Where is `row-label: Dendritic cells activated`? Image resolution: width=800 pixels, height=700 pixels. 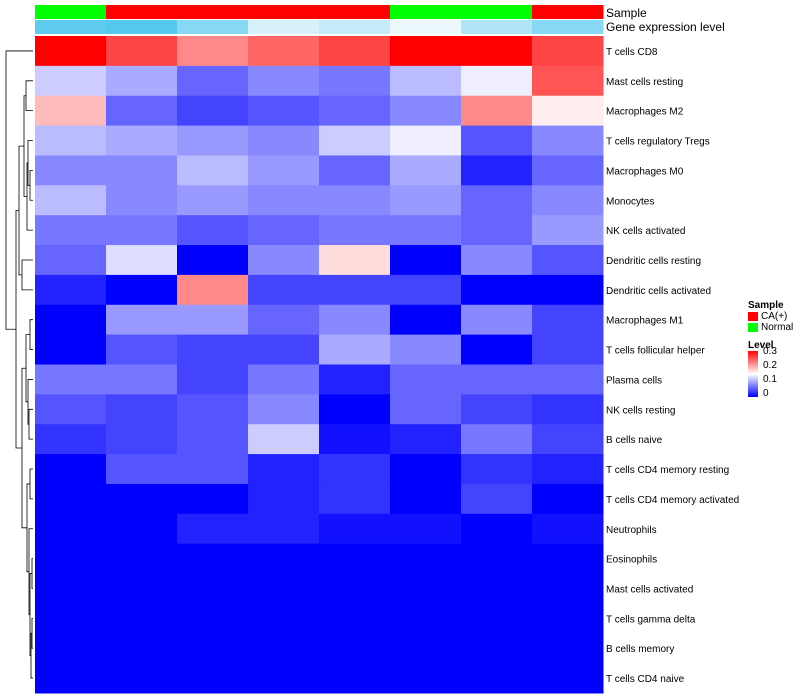
row-label: Dendritic cells activated is located at coordinates (658, 291).